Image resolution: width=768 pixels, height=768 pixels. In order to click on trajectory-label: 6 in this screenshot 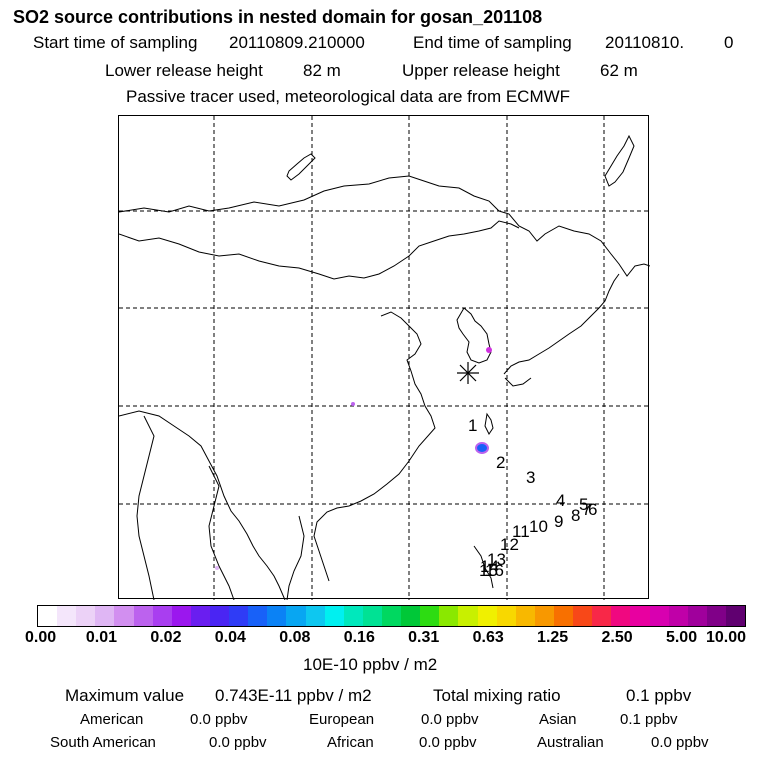, I will do `click(593, 509)`.